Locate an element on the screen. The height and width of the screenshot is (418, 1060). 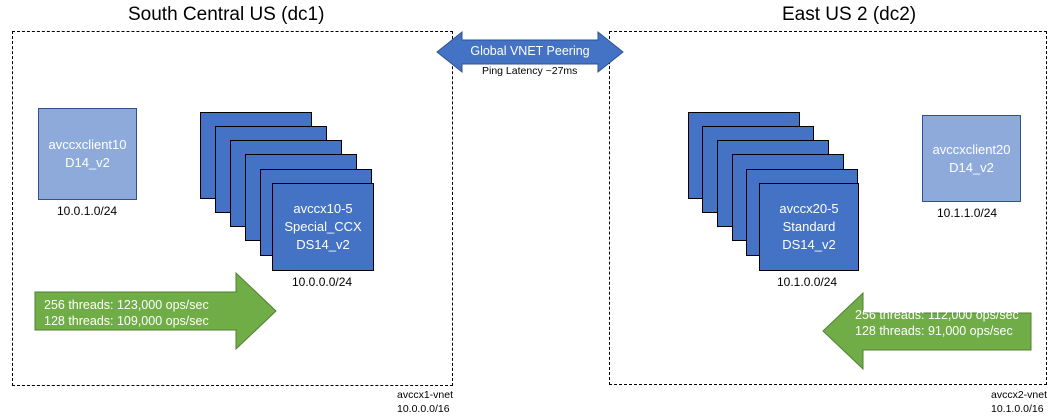
cluster-size-right: DS14_v2 is located at coordinates (809, 244).